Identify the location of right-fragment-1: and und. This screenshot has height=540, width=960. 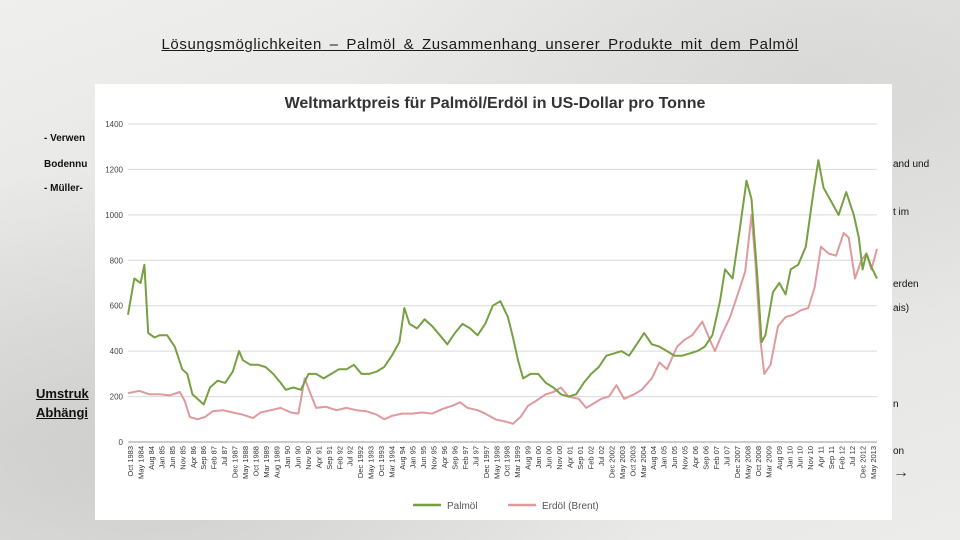
(911, 164).